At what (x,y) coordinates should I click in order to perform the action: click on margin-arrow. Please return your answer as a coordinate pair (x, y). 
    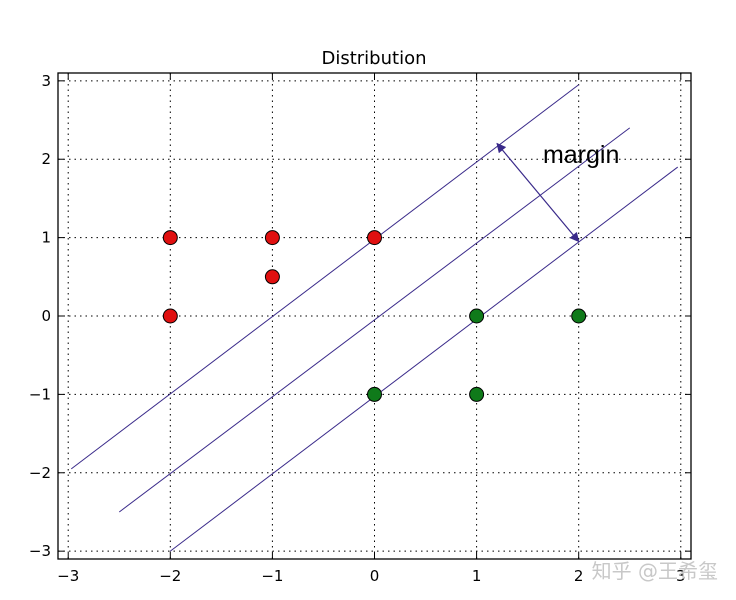
    Looking at the image, I should click on (538, 192).